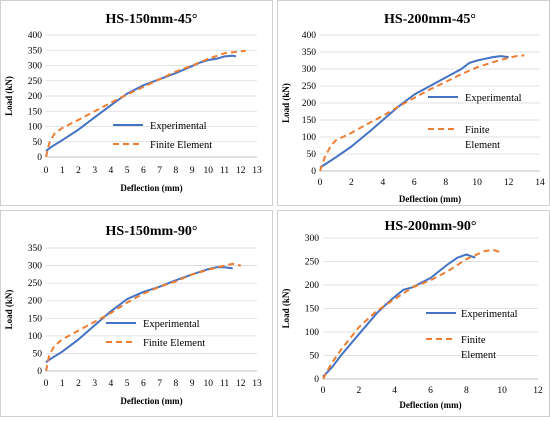 The height and width of the screenshot is (421, 550). What do you see at coordinates (430, 19) in the screenshot?
I see `chart-title: HS-200mm-45°` at bounding box center [430, 19].